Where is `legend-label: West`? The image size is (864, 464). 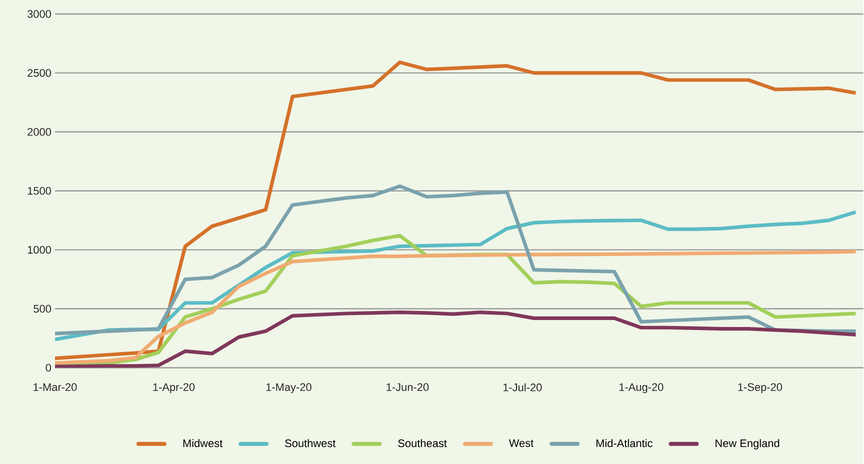 legend-label: West is located at coordinates (521, 444).